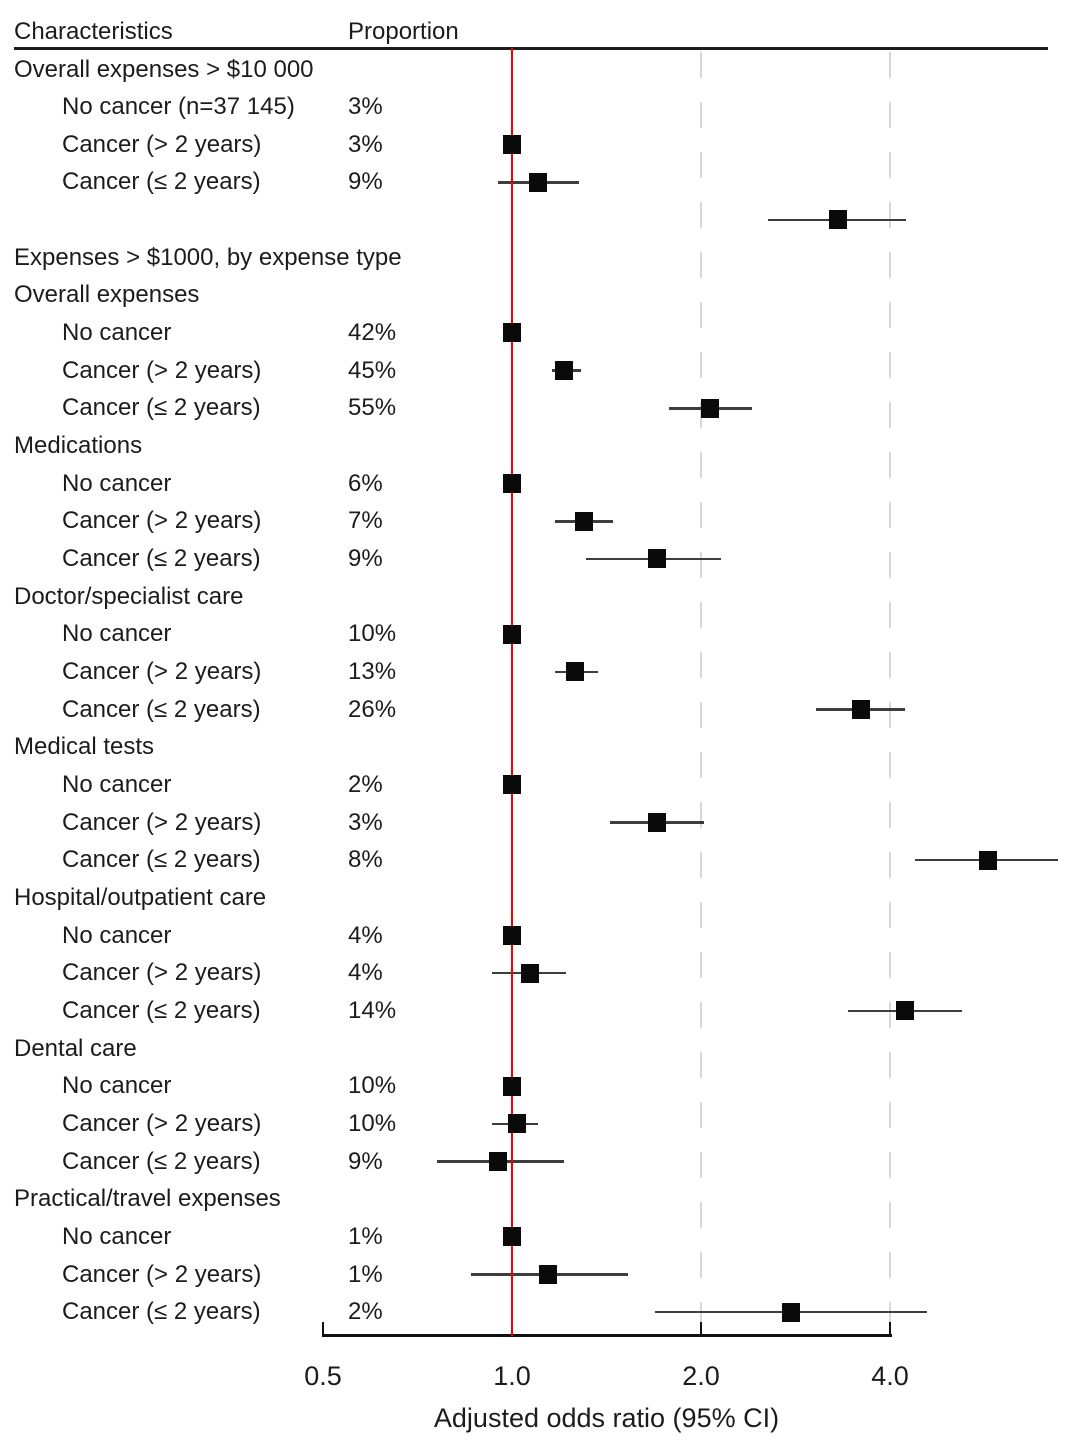 This screenshot has width=1080, height=1441. I want to click on table-row: Cancer (> 2 years) 1%, so click(540, 1275).